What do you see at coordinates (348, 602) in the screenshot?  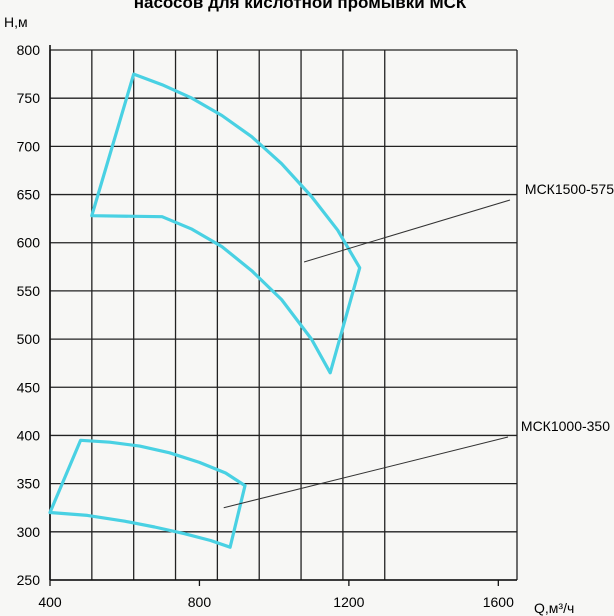 I see `x-tick-label-1200: 1200` at bounding box center [348, 602].